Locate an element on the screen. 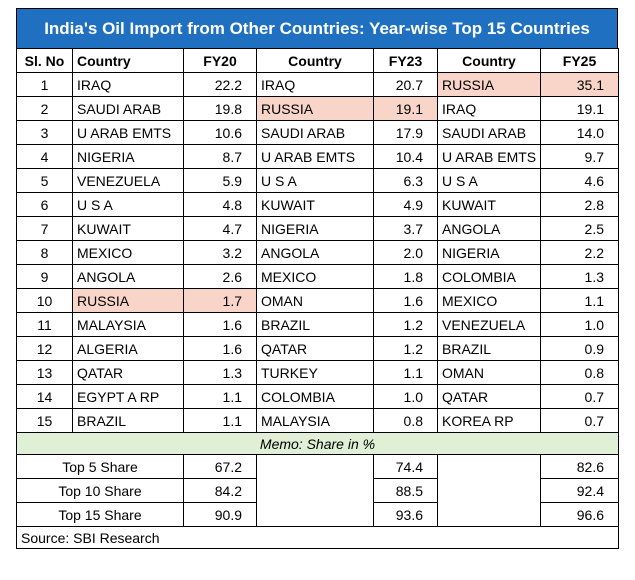 Image resolution: width=635 pixels, height=580 pixels. cell: 0.9 is located at coordinates (579, 348).